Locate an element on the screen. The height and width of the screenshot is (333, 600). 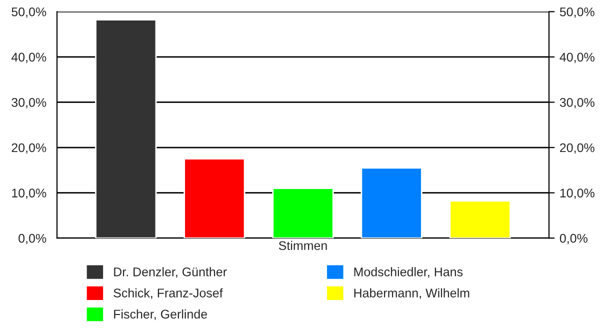
y-tick-label: 40,0% is located at coordinates (28, 58).